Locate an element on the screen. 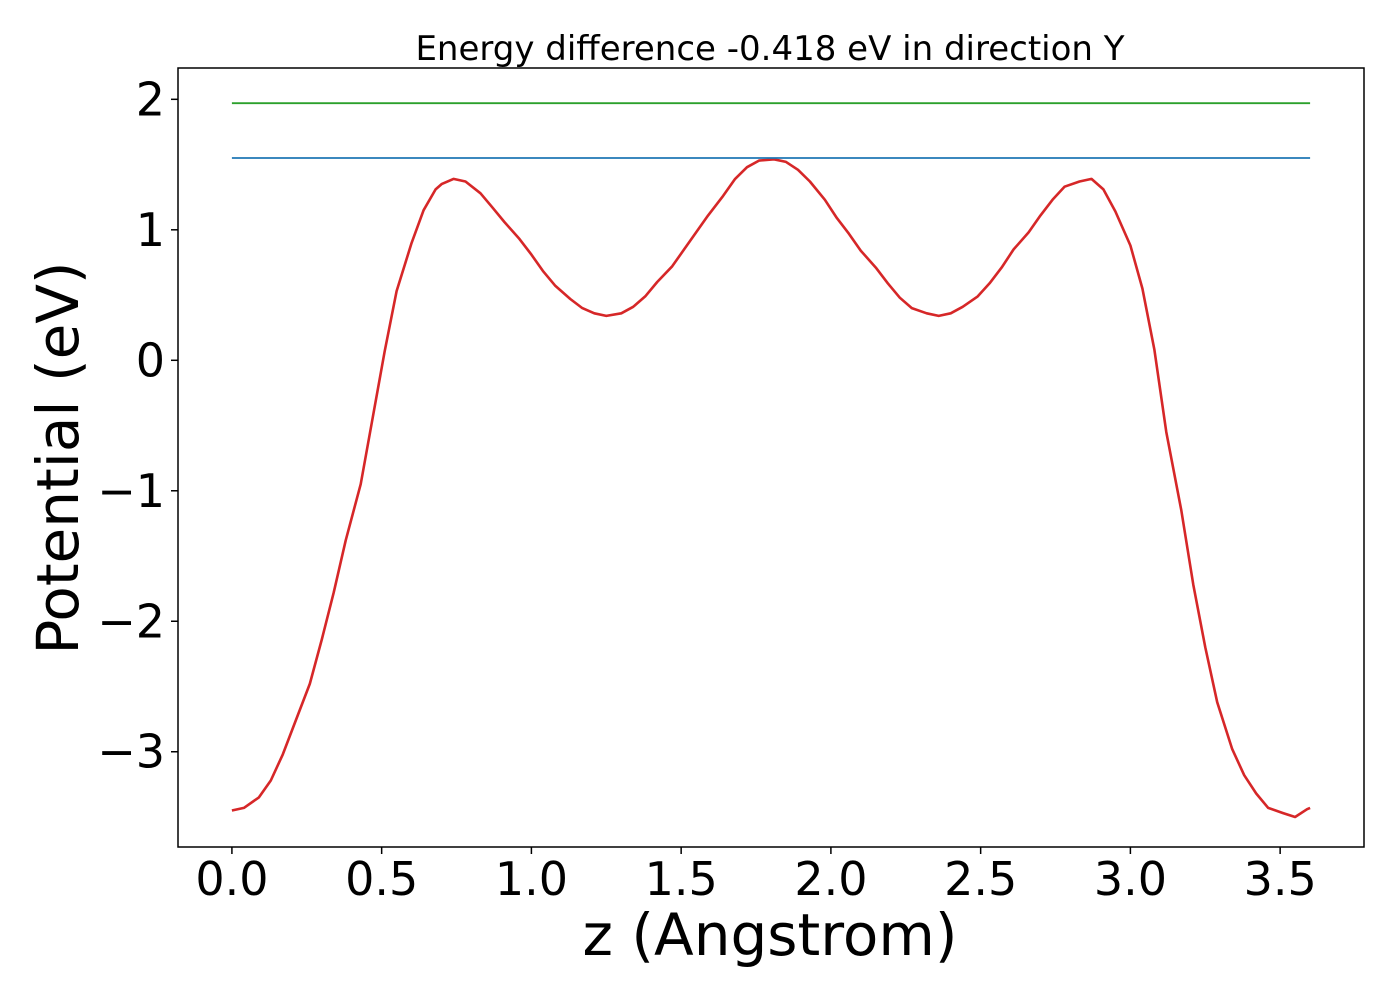 The width and height of the screenshot is (1400, 1000). x-tick-label: 3.5 is located at coordinates (1280, 879).